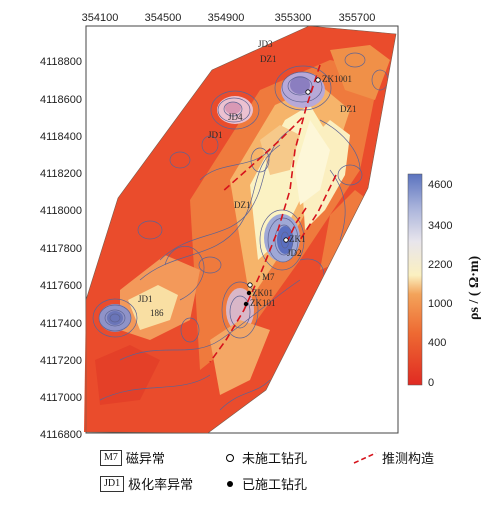  I want to click on y-tick: 4116800, so click(61, 435).